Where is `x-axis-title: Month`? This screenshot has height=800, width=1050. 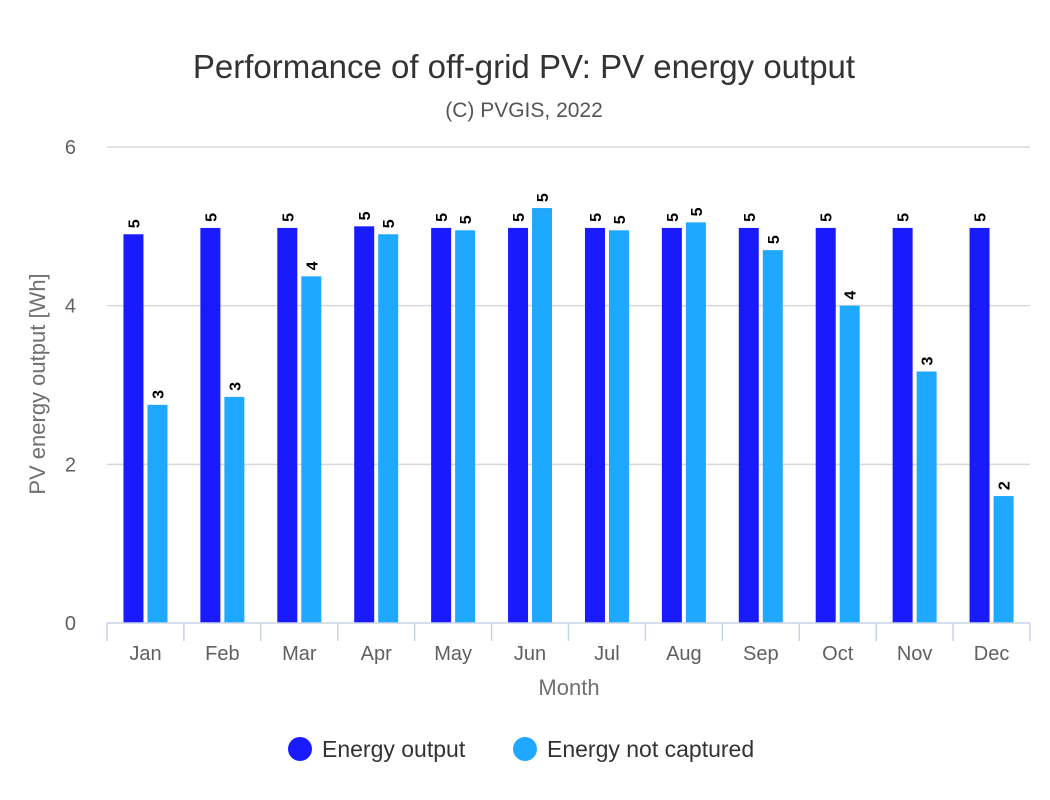 x-axis-title: Month is located at coordinates (568, 687).